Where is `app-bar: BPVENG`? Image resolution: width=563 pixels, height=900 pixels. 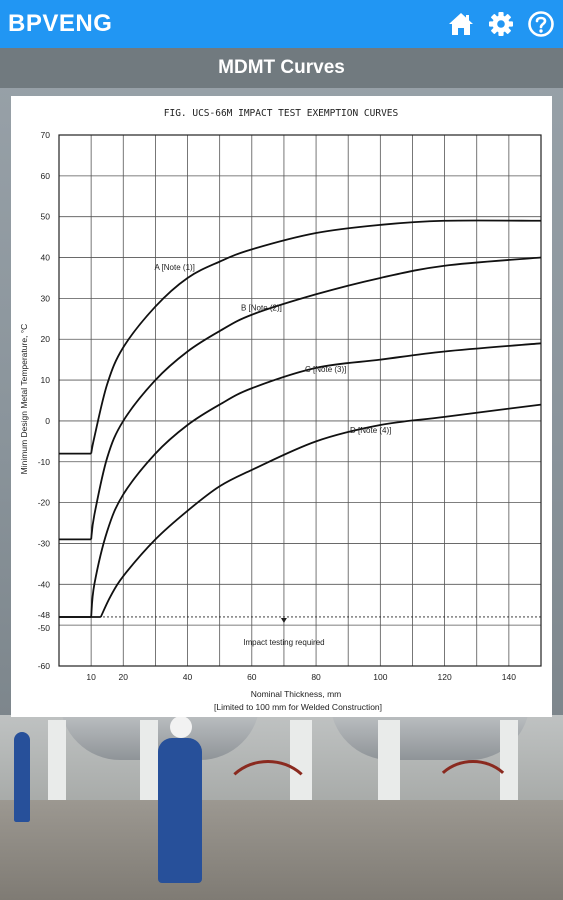
app-bar: BPVENG is located at coordinates (281, 24).